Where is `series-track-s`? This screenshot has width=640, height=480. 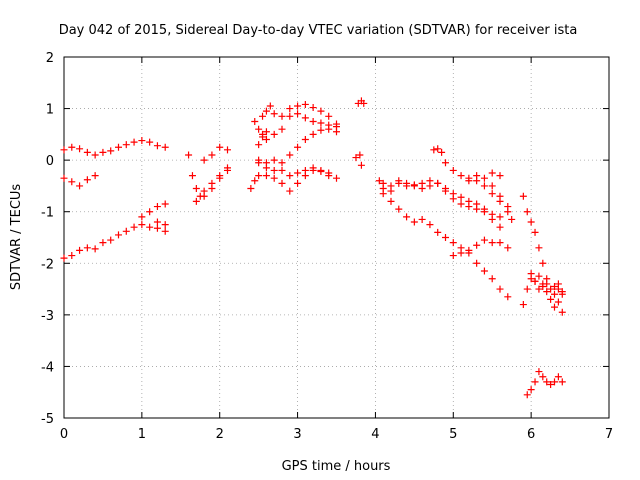
series-track-s is located at coordinates (480, 248).